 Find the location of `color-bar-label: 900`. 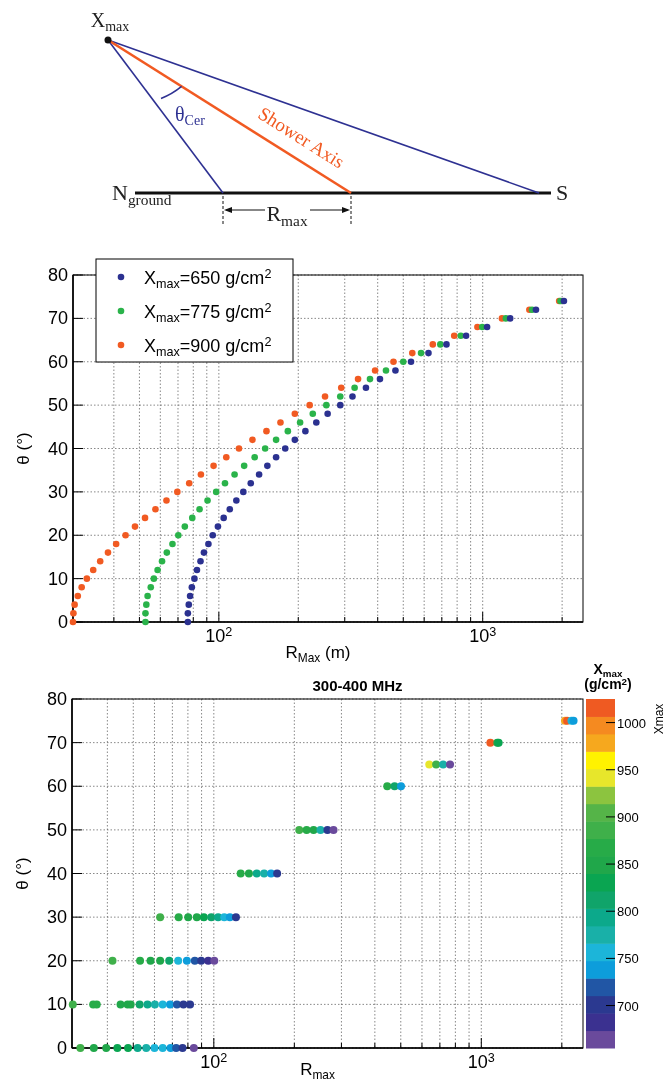

color-bar-label: 900 is located at coordinates (628, 817).